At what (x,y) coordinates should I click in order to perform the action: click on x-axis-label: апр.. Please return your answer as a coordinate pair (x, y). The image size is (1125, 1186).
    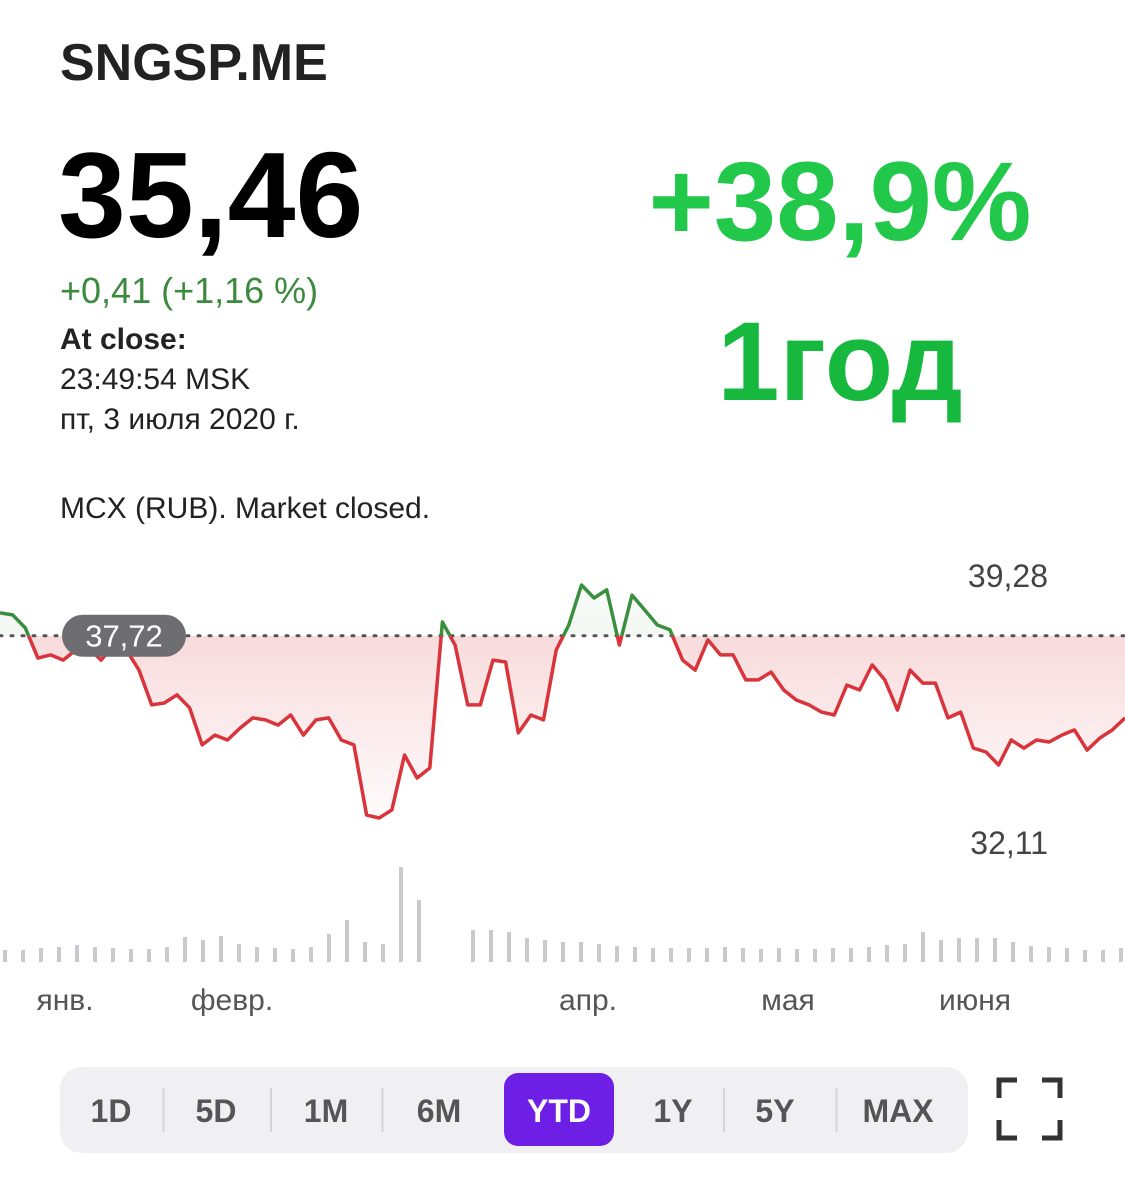
    Looking at the image, I should click on (588, 1000).